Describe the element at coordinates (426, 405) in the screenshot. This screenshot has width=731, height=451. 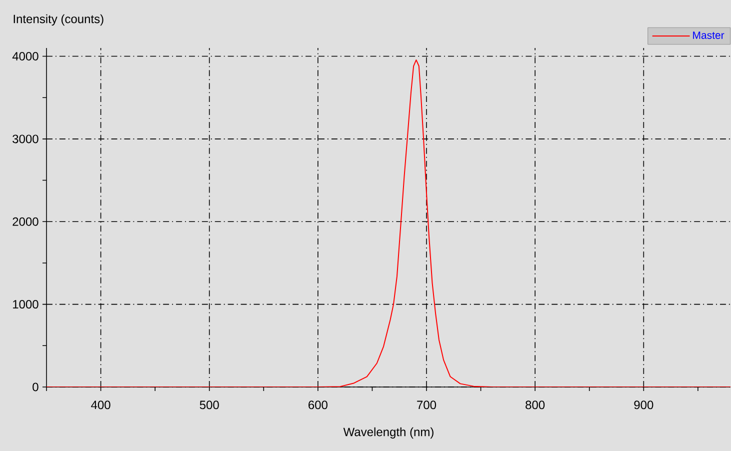
I see `x-tick-label: 700` at that location.